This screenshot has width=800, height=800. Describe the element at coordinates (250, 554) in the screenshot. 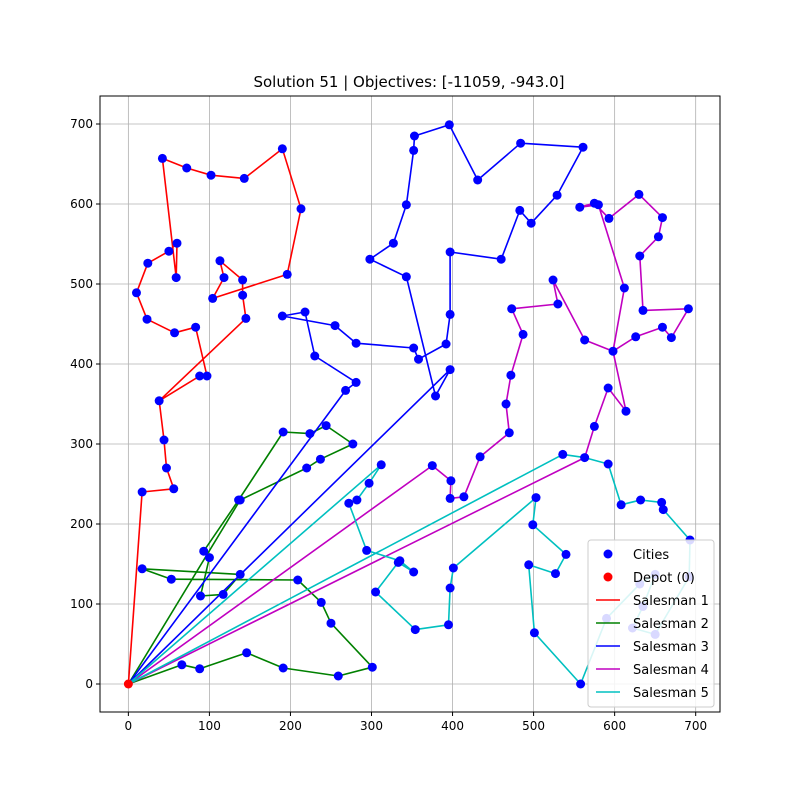

I see `salesman-2-route` at that location.